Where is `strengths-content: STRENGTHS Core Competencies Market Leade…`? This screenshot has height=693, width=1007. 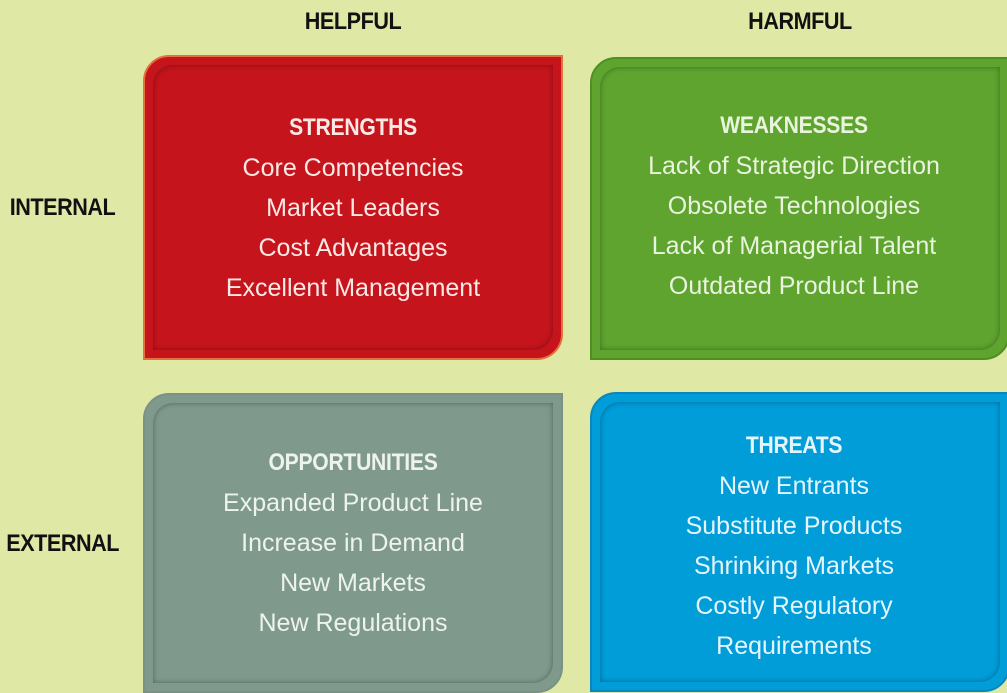
strengths-content: STRENGTHS Core Competencies Market Leade… is located at coordinates (353, 208).